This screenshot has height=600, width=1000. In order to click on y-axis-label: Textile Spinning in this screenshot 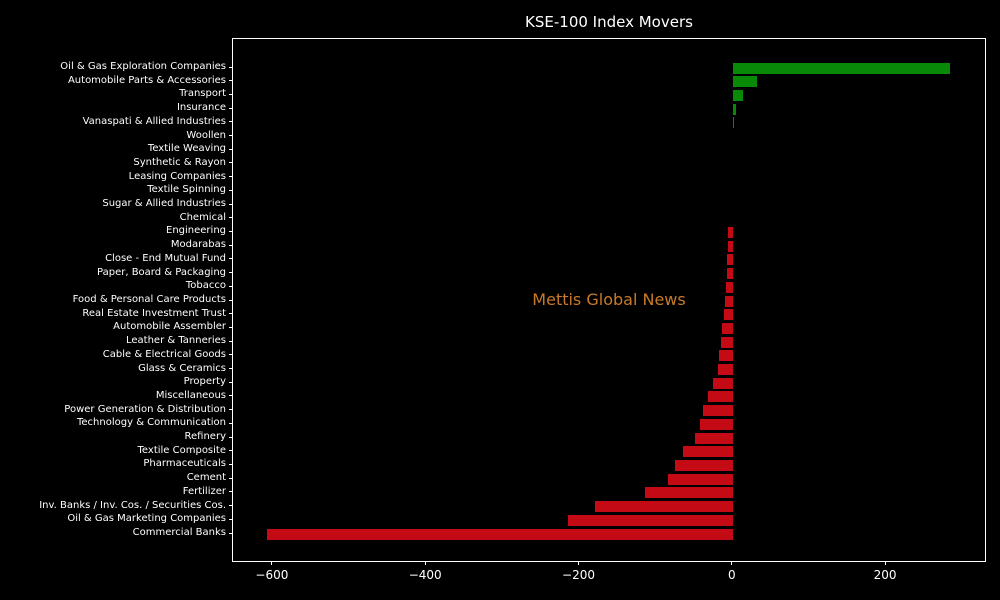, I will do `click(186, 190)`.